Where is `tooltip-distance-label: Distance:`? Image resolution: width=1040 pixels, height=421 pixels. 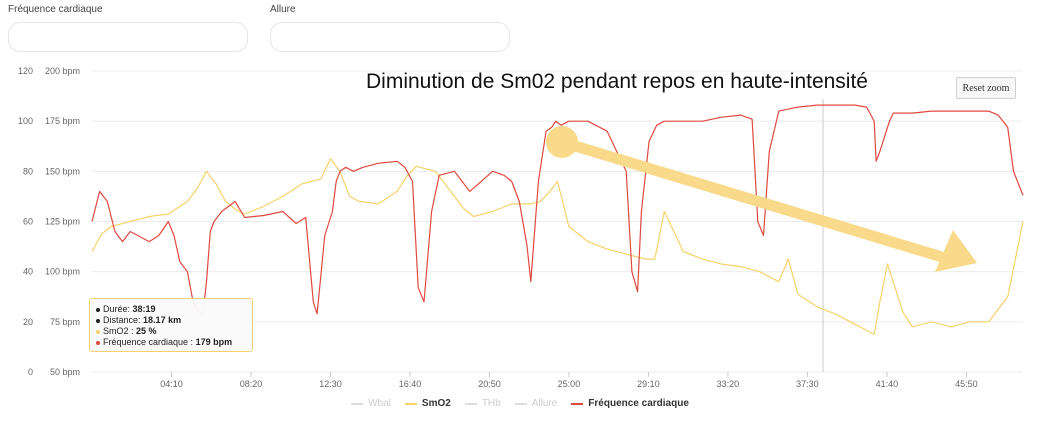 tooltip-distance-label: Distance: is located at coordinates (122, 320).